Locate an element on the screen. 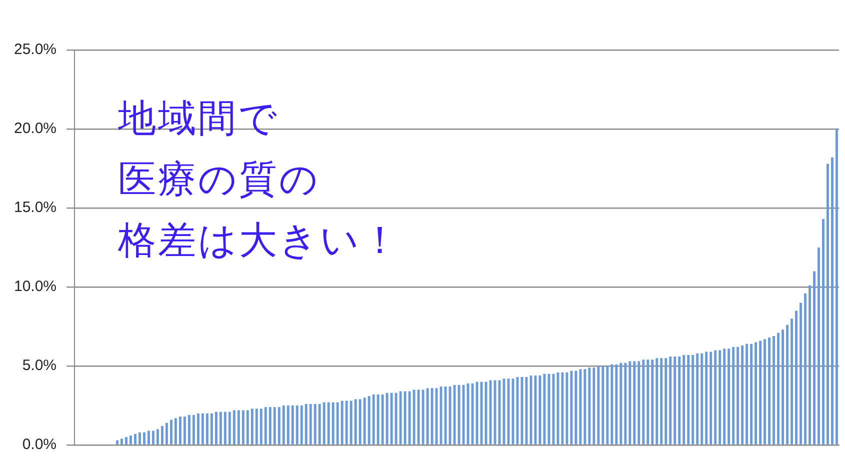 This screenshot has width=845, height=464. y-tick-label: 10.0% is located at coordinates (35, 287).